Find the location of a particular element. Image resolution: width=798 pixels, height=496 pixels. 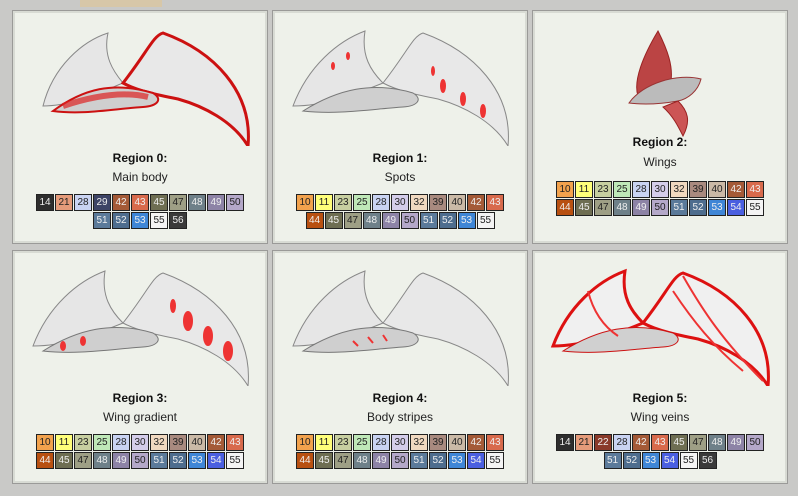

color-chip: 10 is located at coordinates (45, 442).